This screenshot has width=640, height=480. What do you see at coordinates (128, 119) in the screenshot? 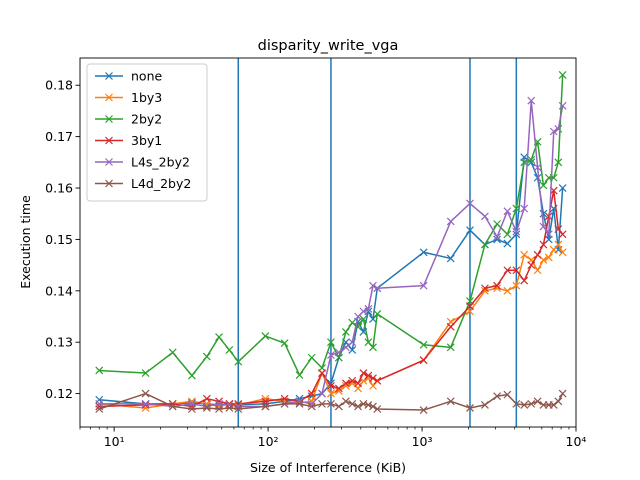
I see `legend-item-2by2: 2by2` at bounding box center [128, 119].